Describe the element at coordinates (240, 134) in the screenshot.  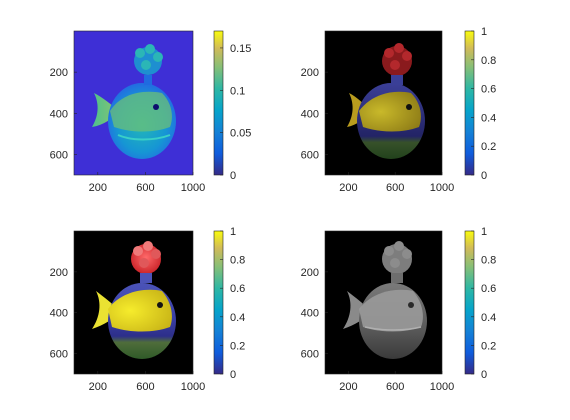
I see `colorbar-tick-label: 0.05` at that location.